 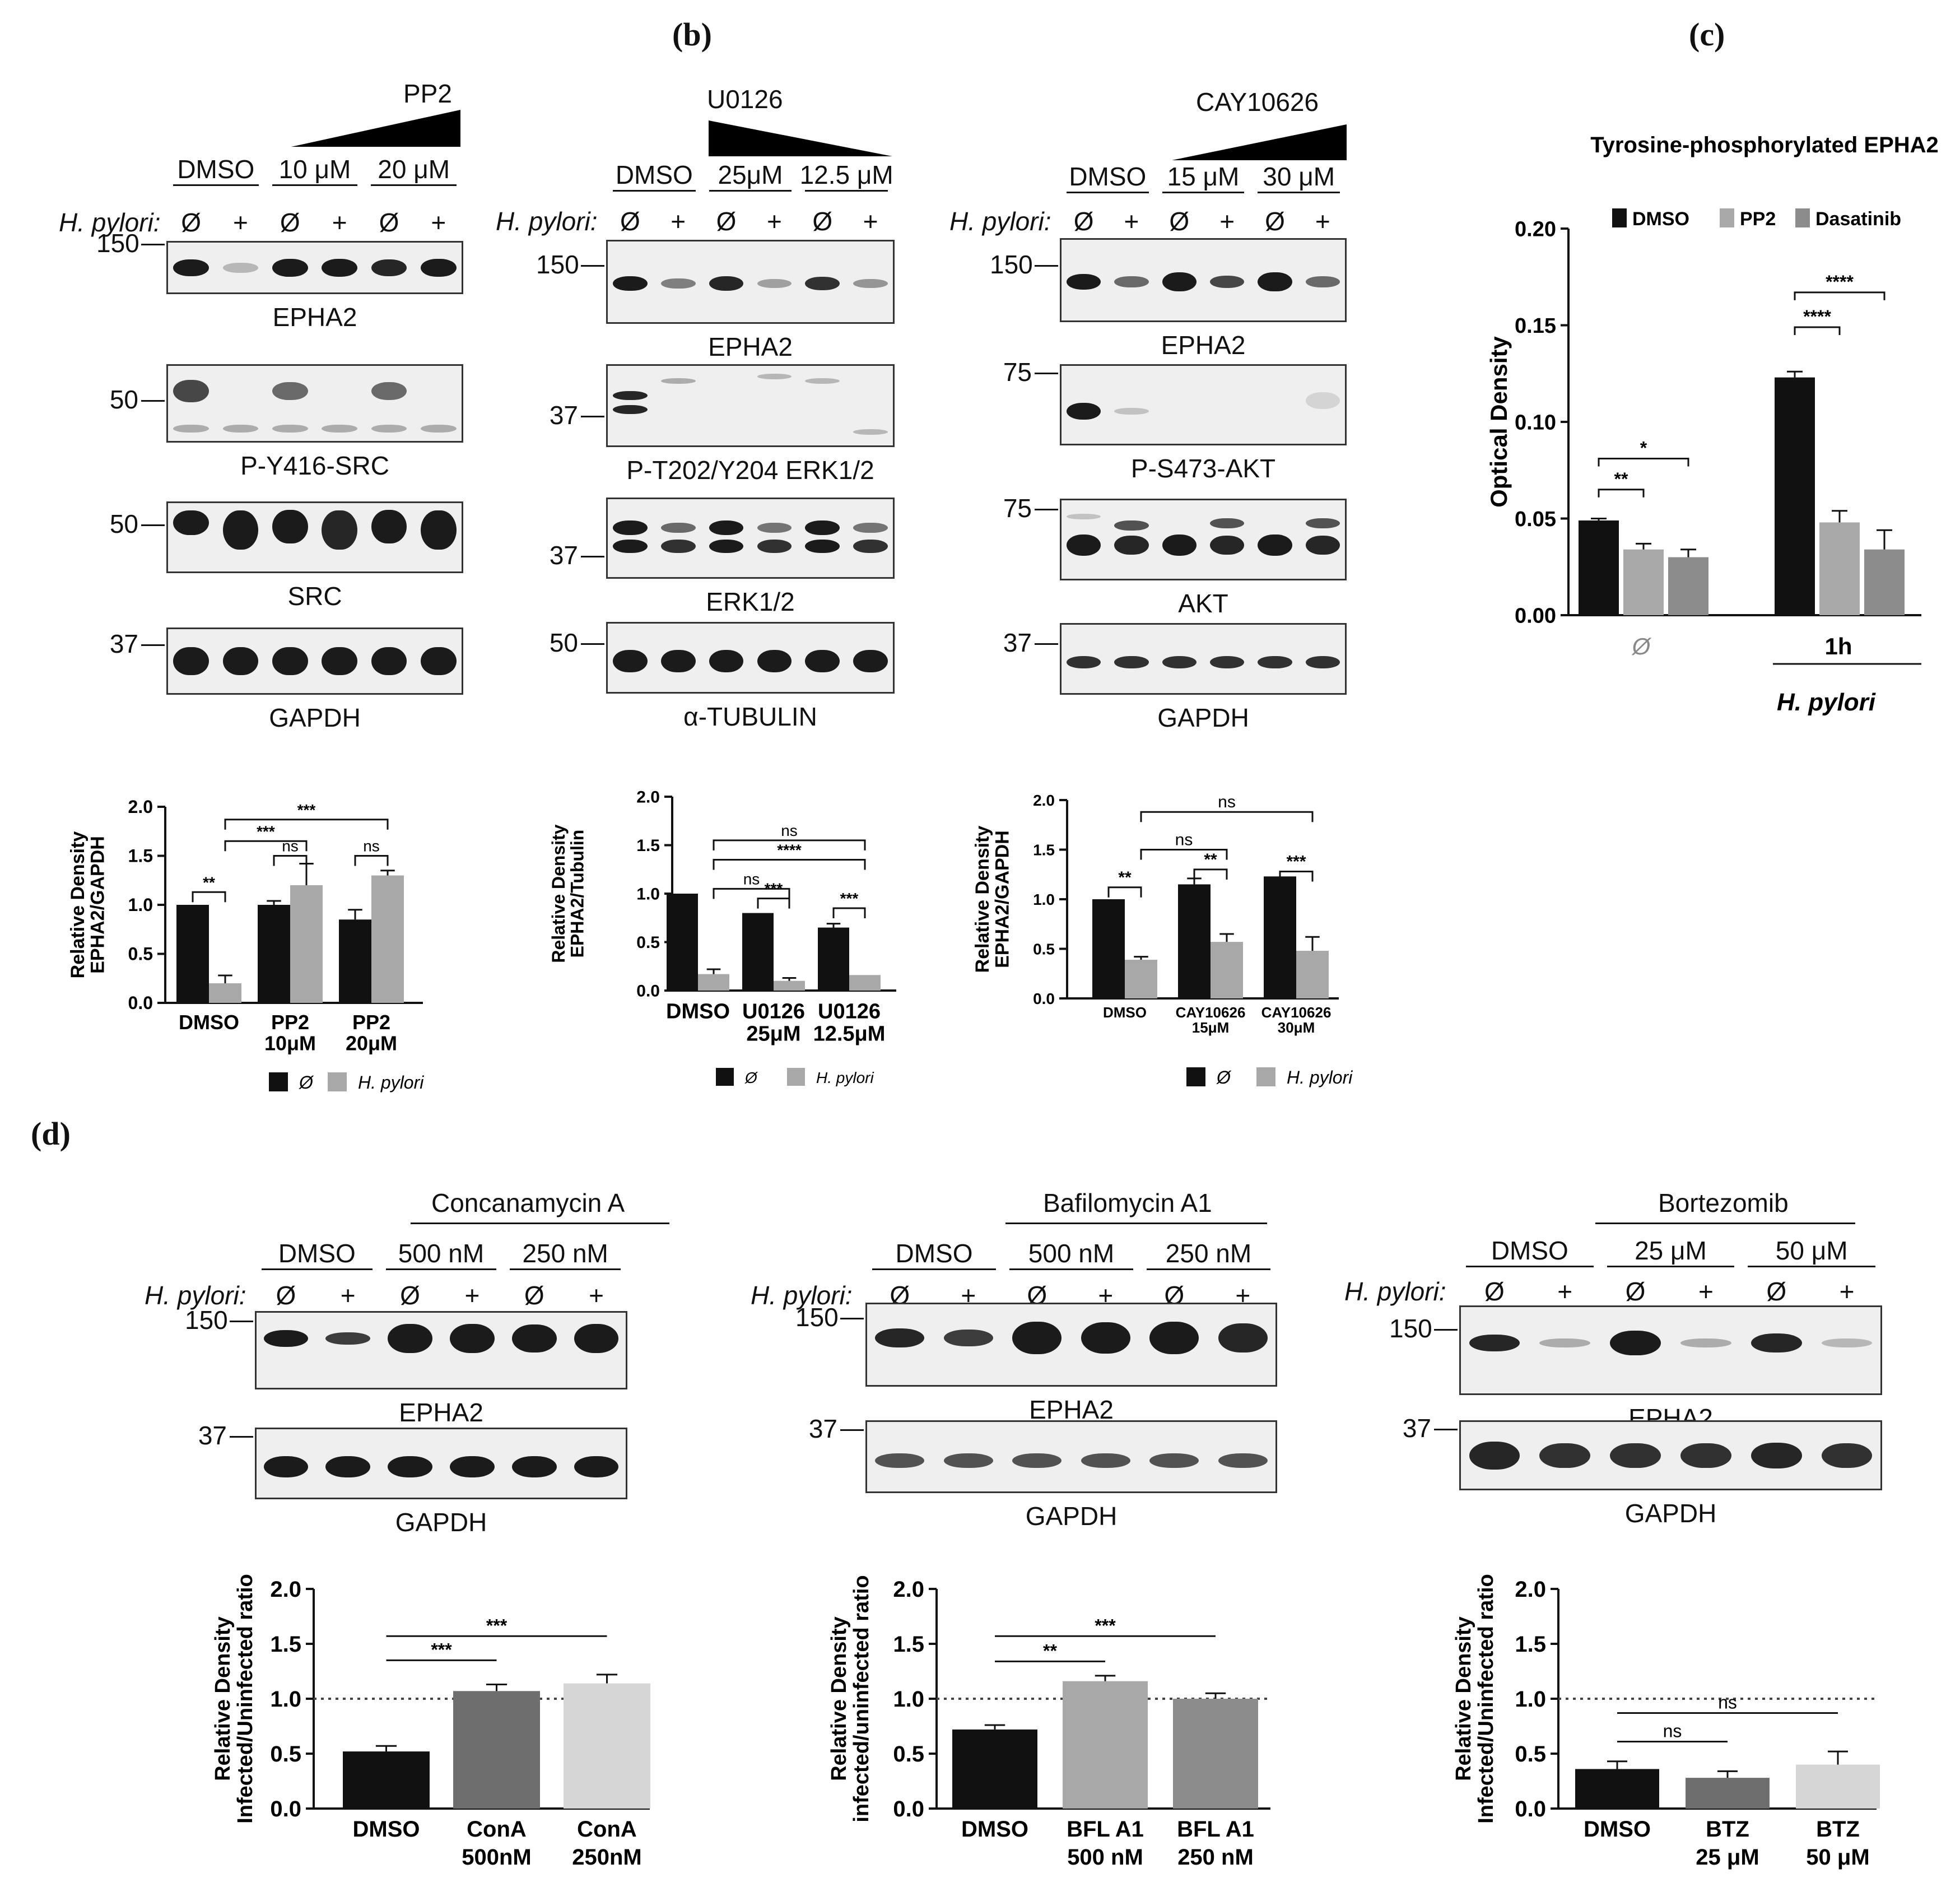 I want to click on significance-label: ns, so click(x=371, y=846).